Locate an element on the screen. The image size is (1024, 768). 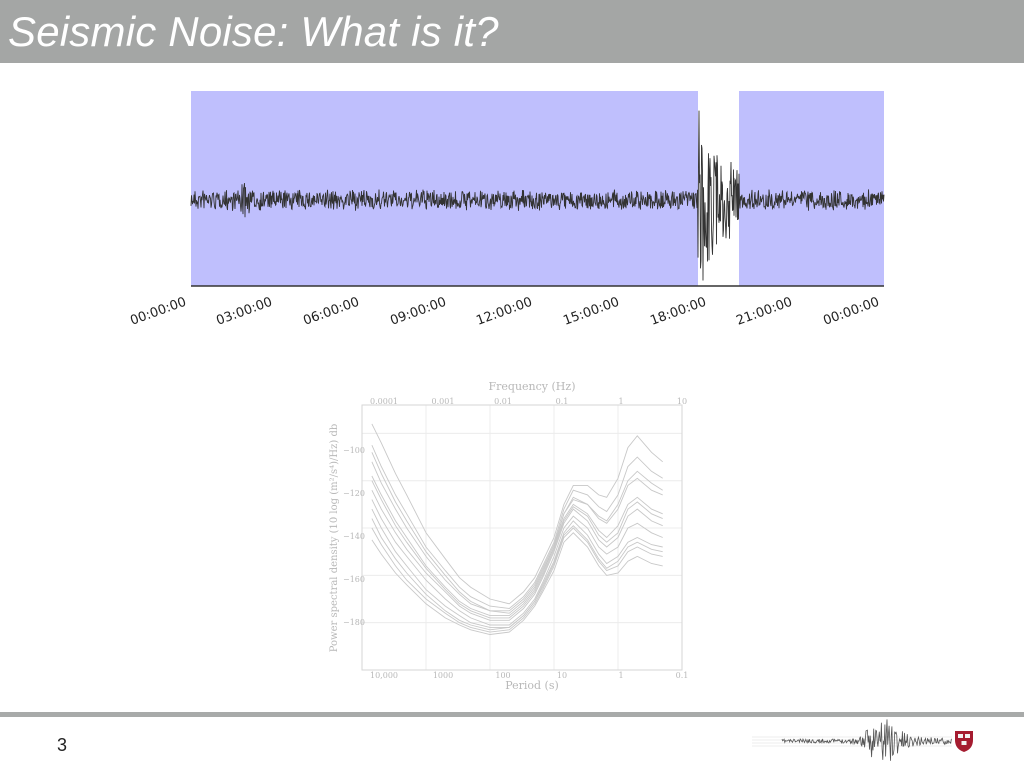
seismogram-shaded-region-left is located at coordinates (444, 188).